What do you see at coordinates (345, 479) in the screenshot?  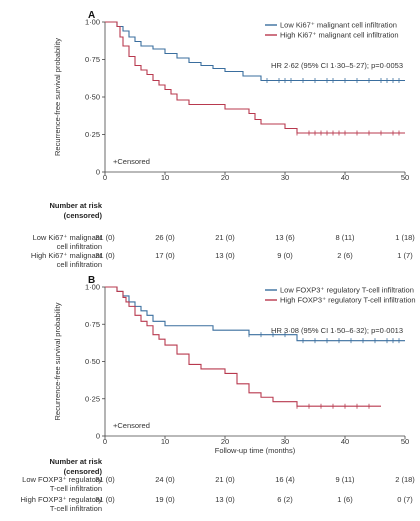 I see `risk-value: 9 (11)` at bounding box center [345, 479].